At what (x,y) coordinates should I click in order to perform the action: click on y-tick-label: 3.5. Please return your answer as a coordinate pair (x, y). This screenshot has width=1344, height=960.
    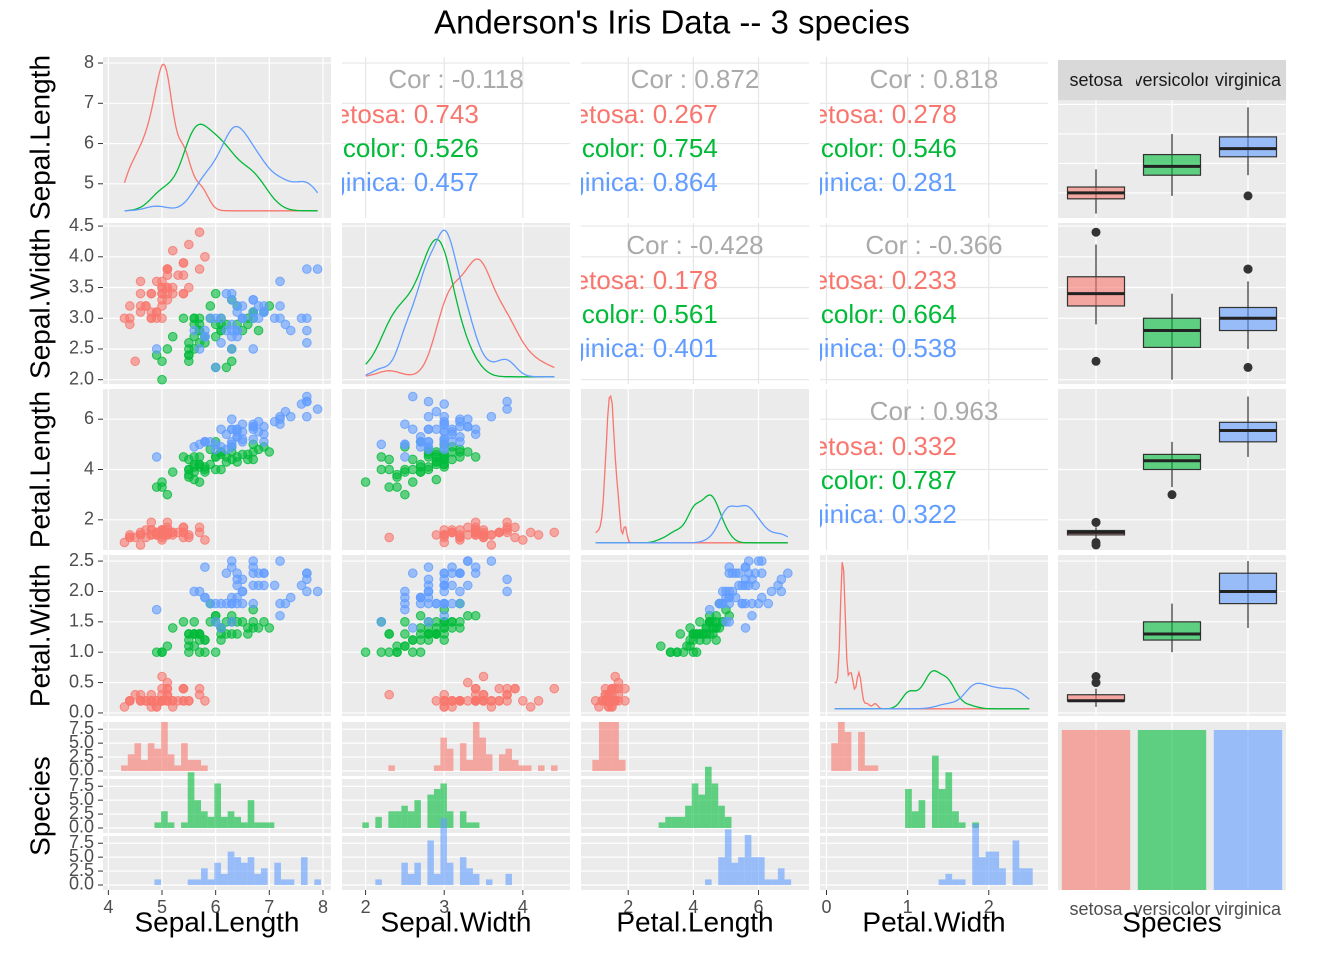
    Looking at the image, I should click on (81, 286).